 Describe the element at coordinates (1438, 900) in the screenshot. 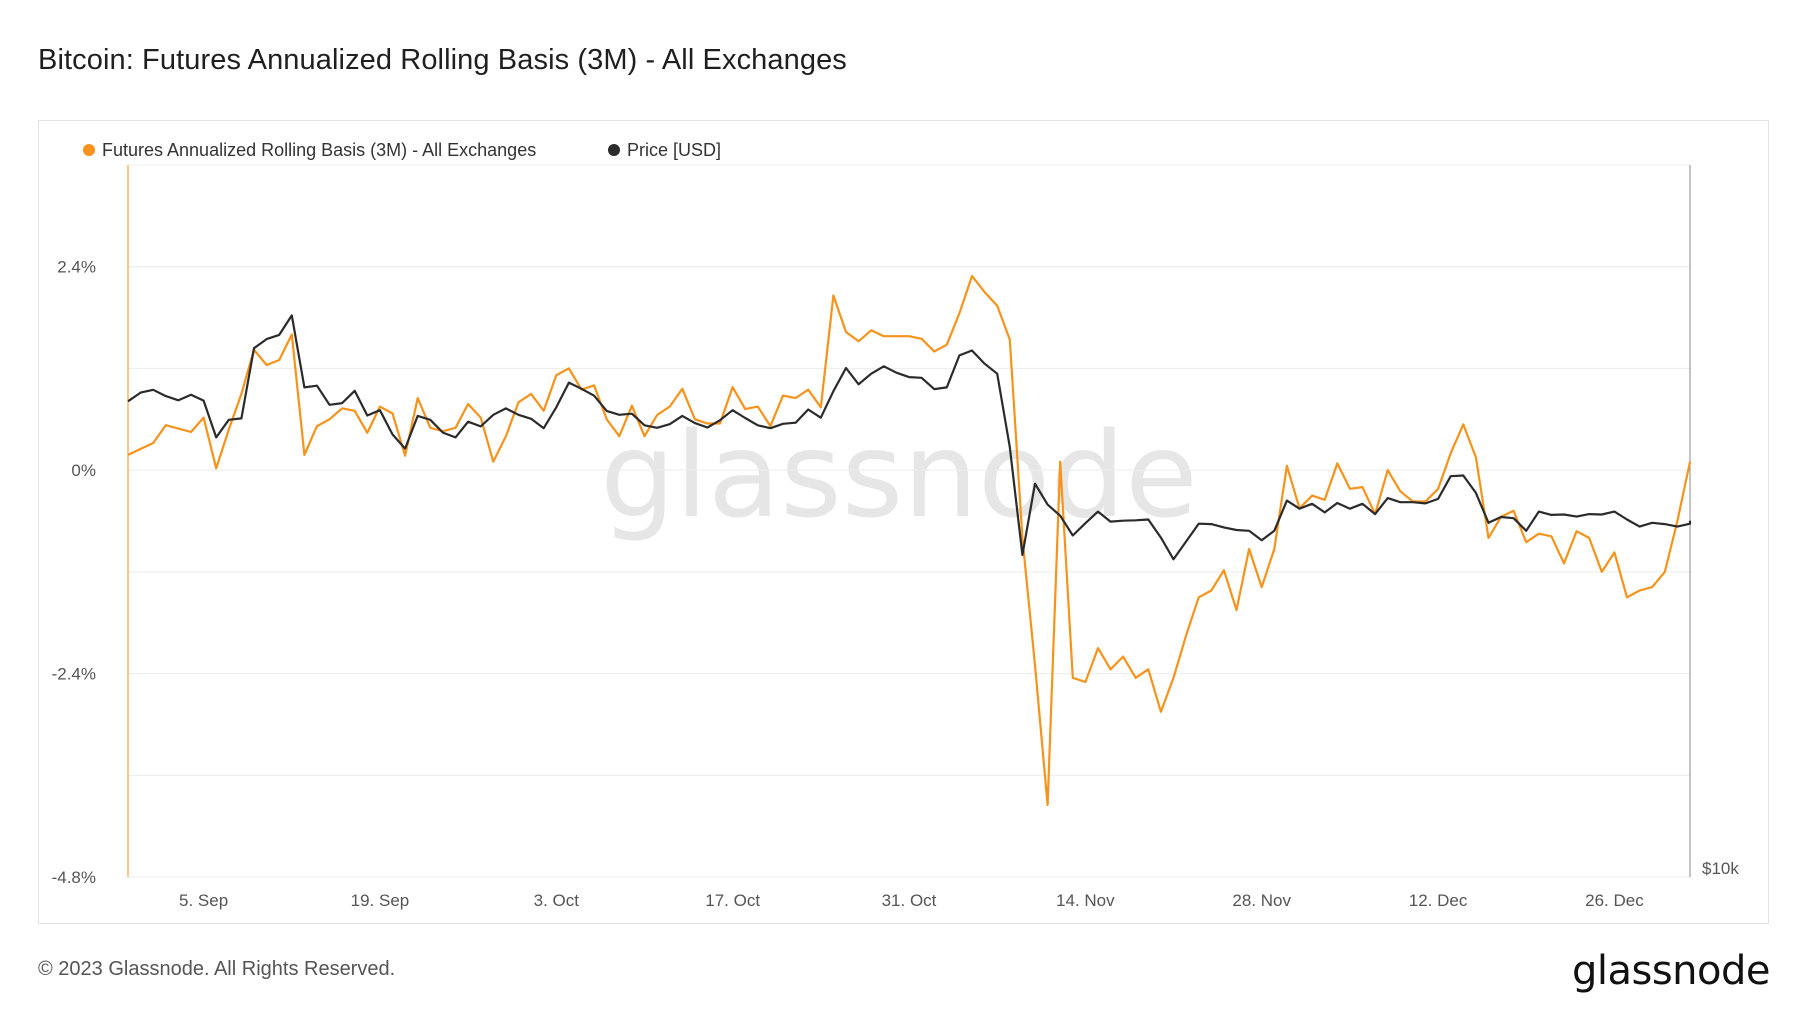

I see `x-tick-label: 12. Dec` at that location.